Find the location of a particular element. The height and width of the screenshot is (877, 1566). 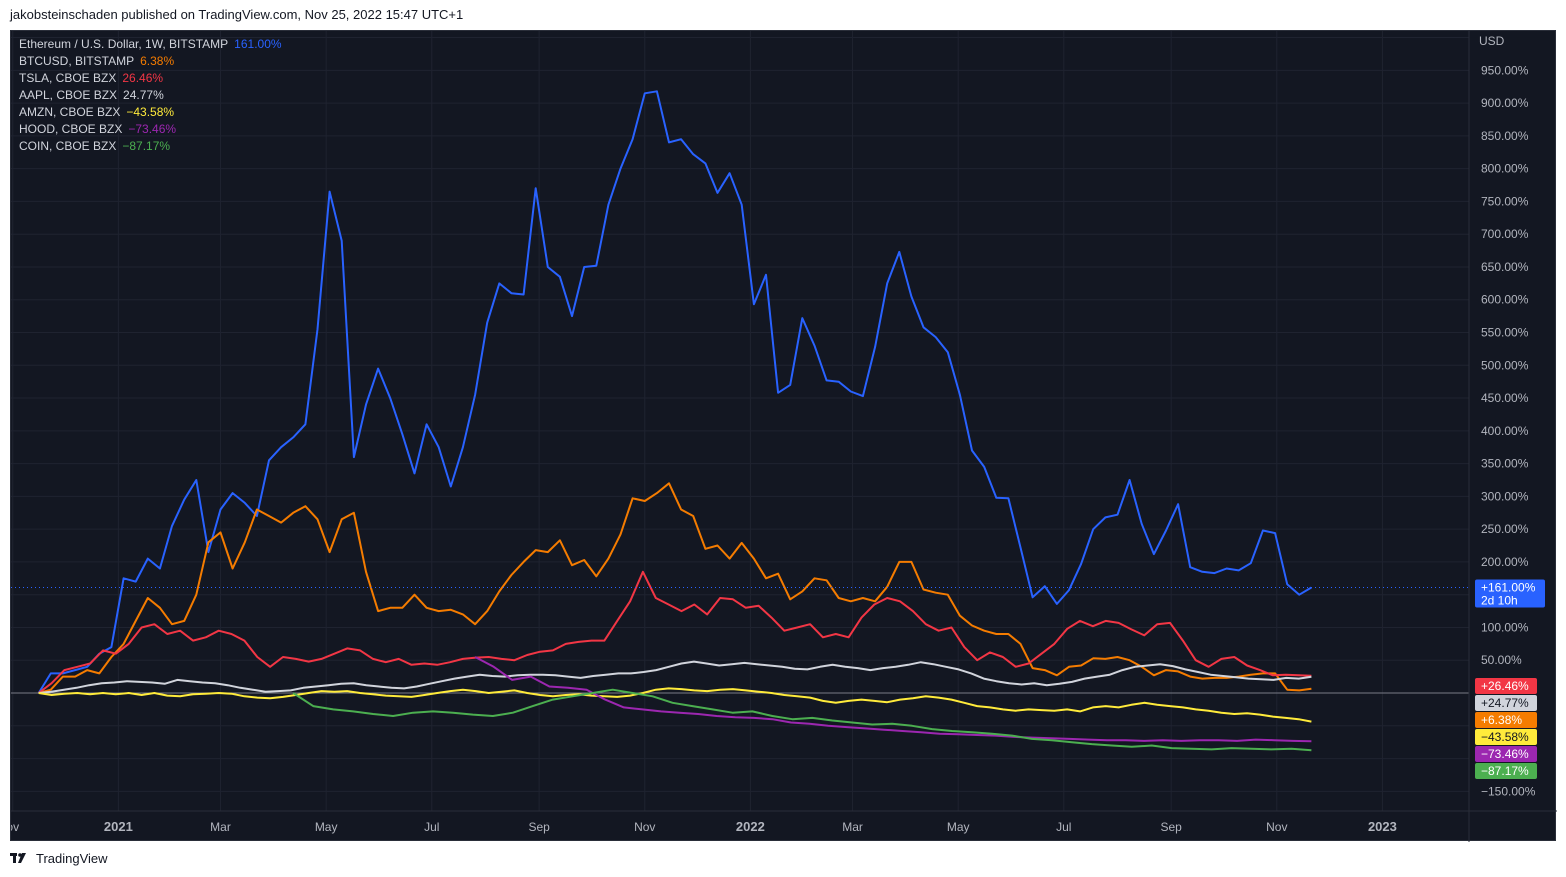

price-badge-label: −43.58% is located at coordinates (1505, 737).